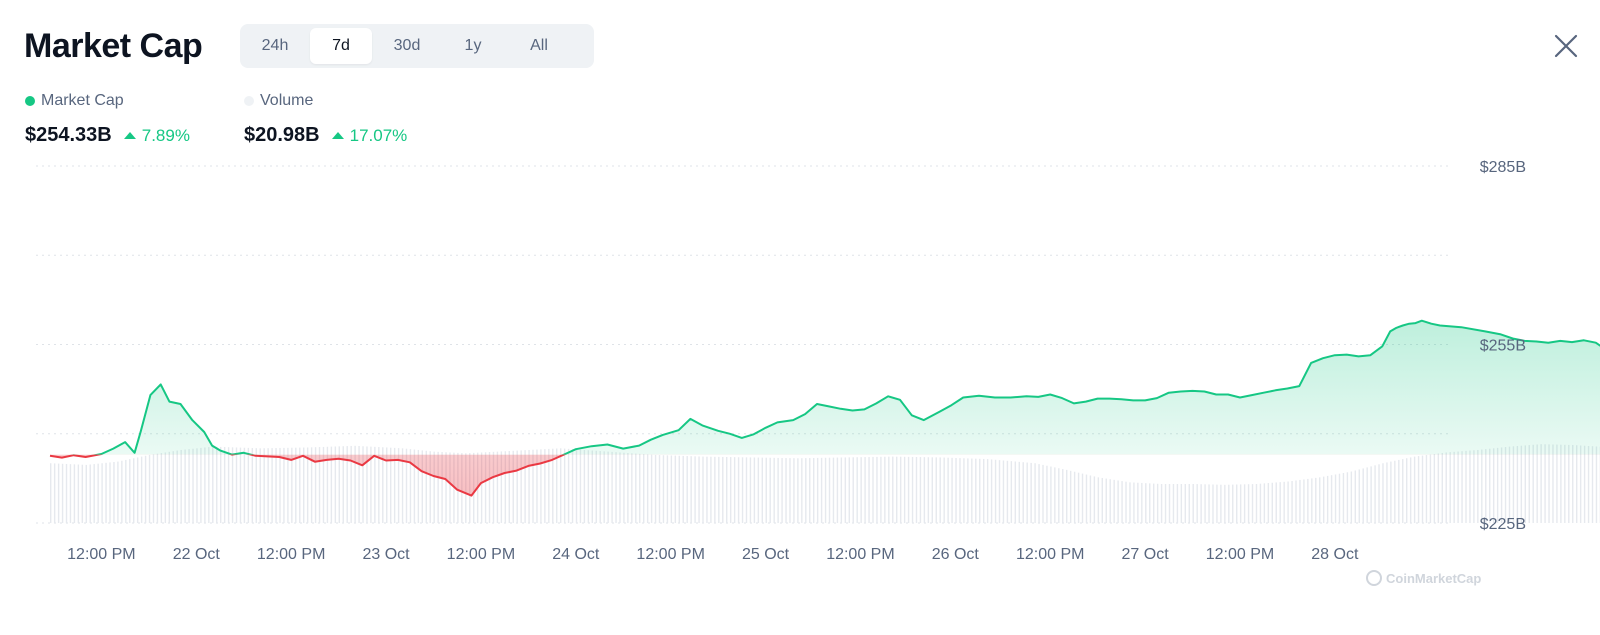 The height and width of the screenshot is (635, 1600). What do you see at coordinates (113, 46) in the screenshot?
I see `page-title: Market Cap` at bounding box center [113, 46].